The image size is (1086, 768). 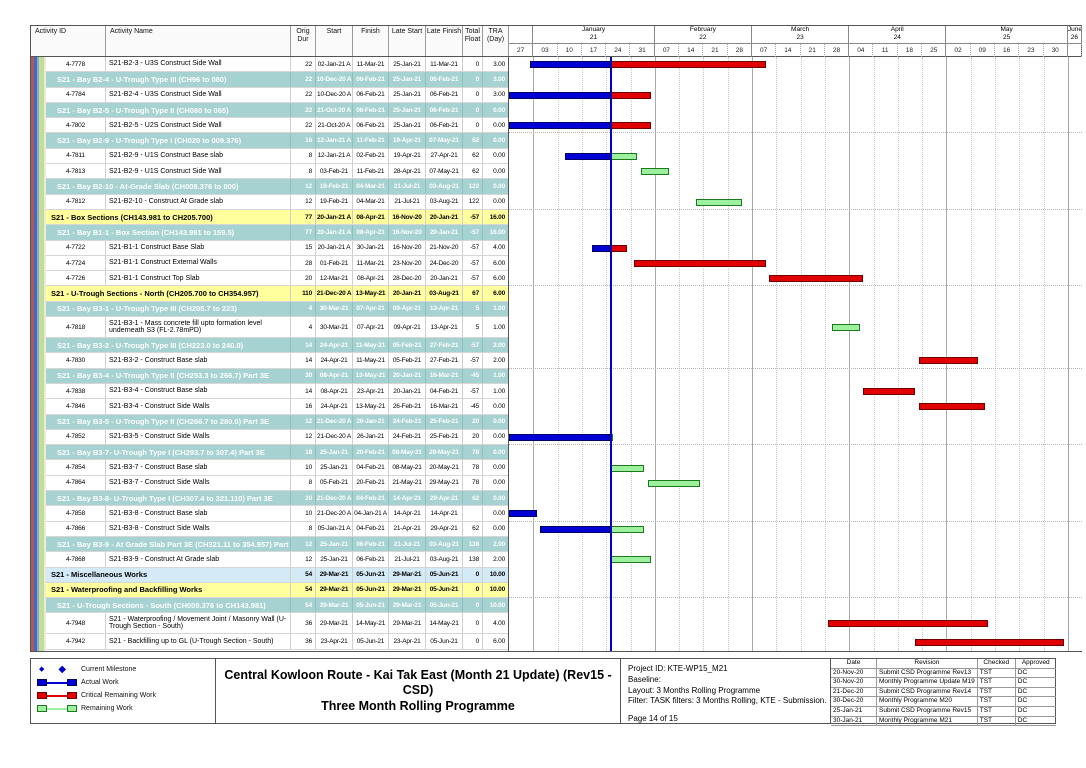 What do you see at coordinates (68, 513) in the screenshot?
I see `activity-id-cell: 4-7858` at bounding box center [68, 513].